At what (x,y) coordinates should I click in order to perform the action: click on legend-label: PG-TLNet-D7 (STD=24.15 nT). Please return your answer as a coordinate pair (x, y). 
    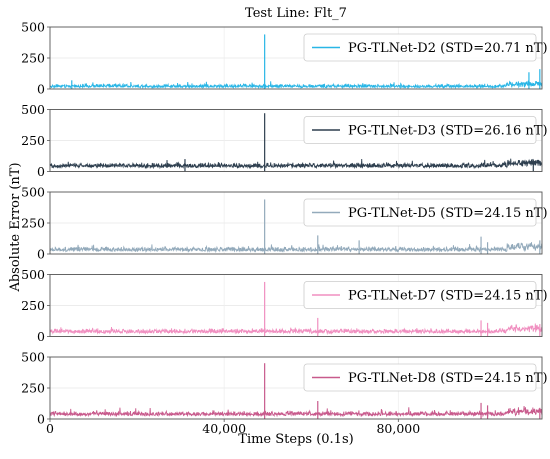
    Looking at the image, I should click on (448, 296).